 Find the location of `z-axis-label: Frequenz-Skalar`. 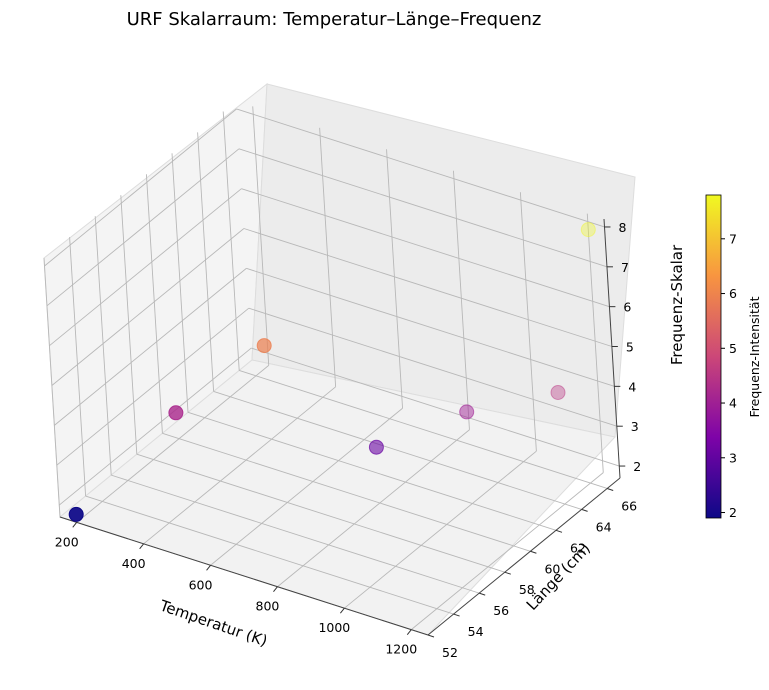

z-axis-label: Frequenz-Skalar is located at coordinates (677, 304).